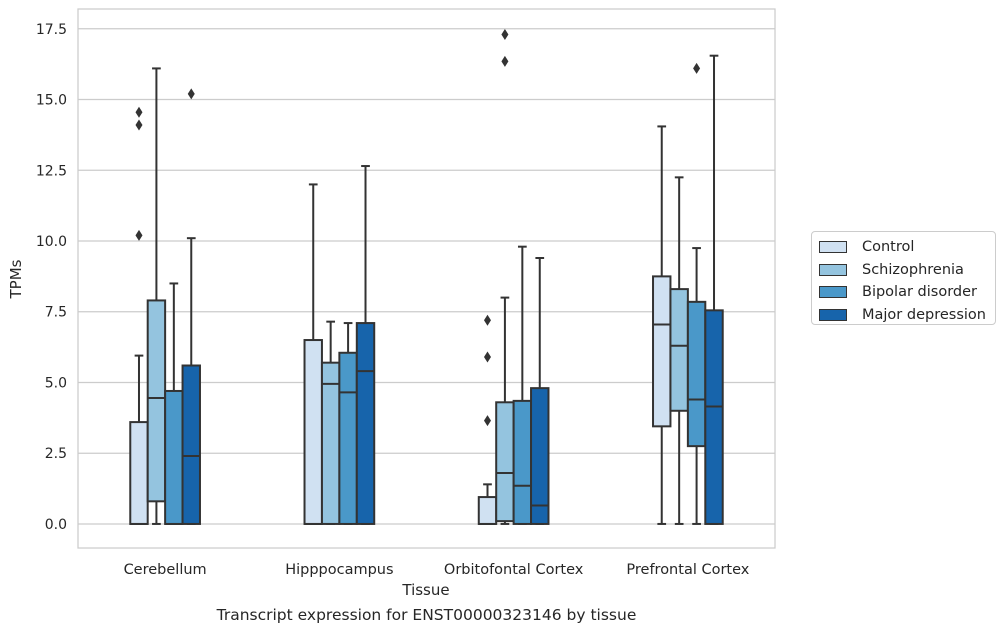 The image size is (1007, 634). I want to click on y-tick-label: 15.0, so click(51, 101).